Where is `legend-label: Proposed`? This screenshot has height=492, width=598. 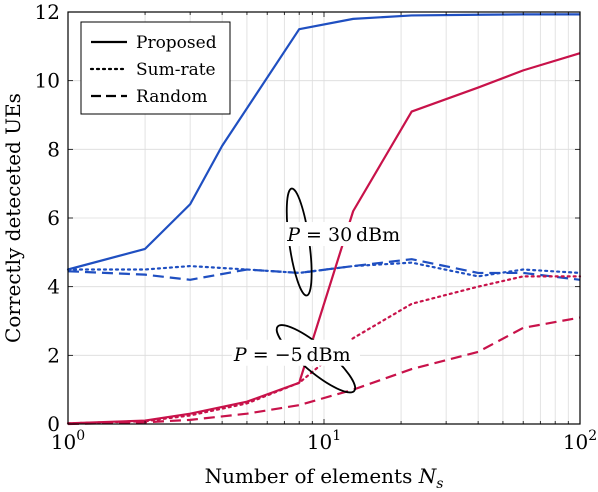
legend-label: Proposed is located at coordinates (176, 43).